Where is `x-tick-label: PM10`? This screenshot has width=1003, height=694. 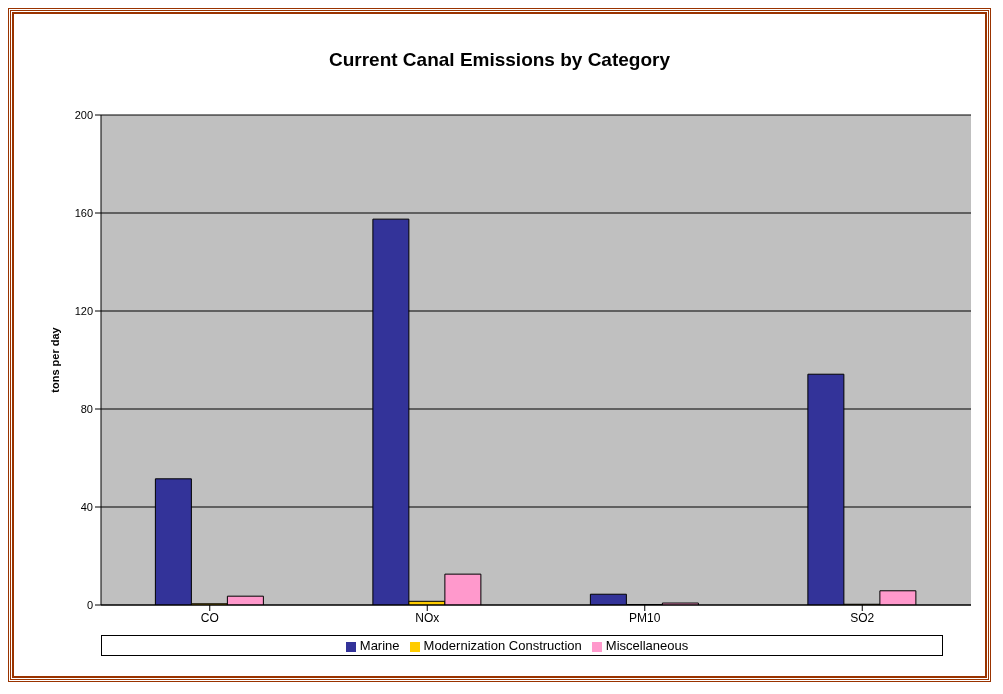 x-tick-label: PM10 is located at coordinates (645, 617).